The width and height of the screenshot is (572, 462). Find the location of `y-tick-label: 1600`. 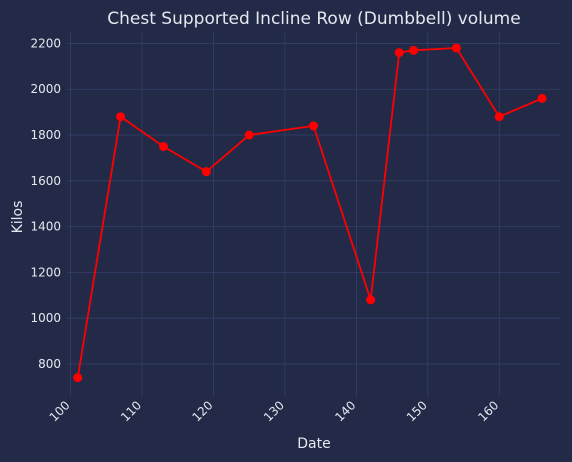

y-tick-label: 1600 is located at coordinates (45, 181).